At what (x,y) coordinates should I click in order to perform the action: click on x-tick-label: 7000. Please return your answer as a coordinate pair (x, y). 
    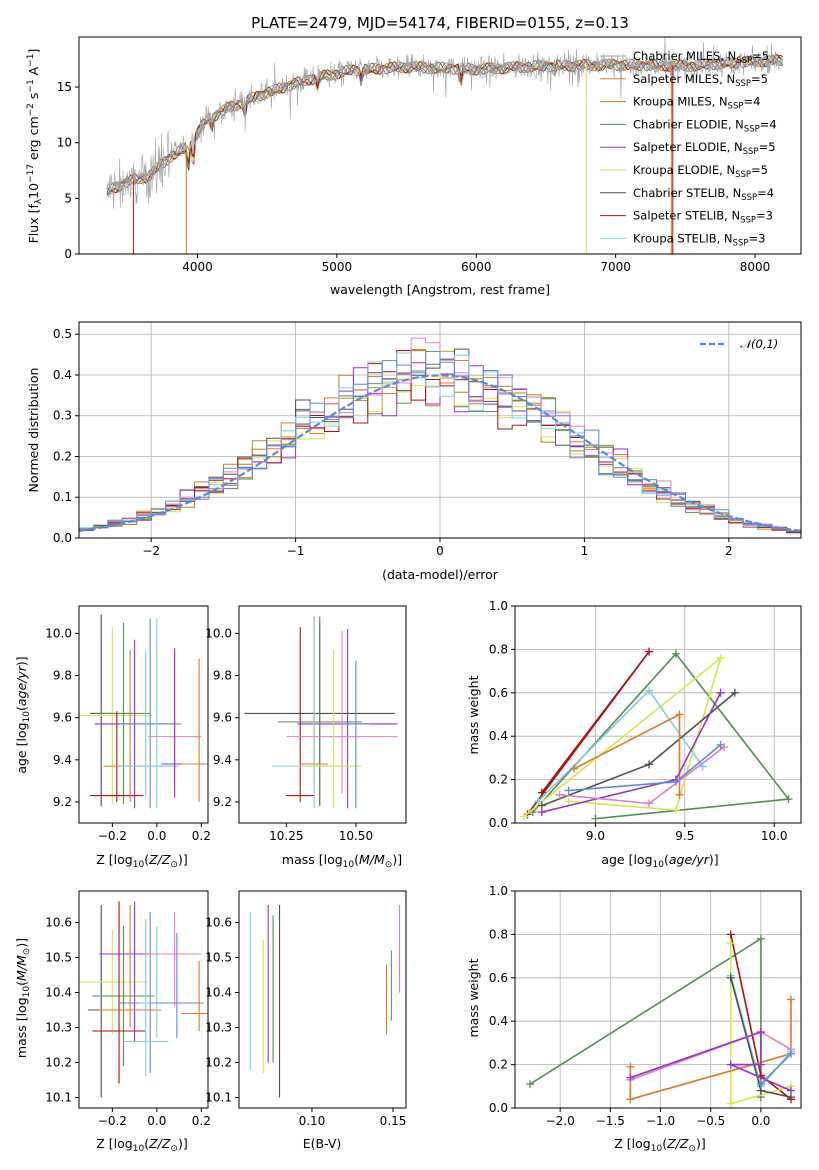
    Looking at the image, I should click on (615, 267).